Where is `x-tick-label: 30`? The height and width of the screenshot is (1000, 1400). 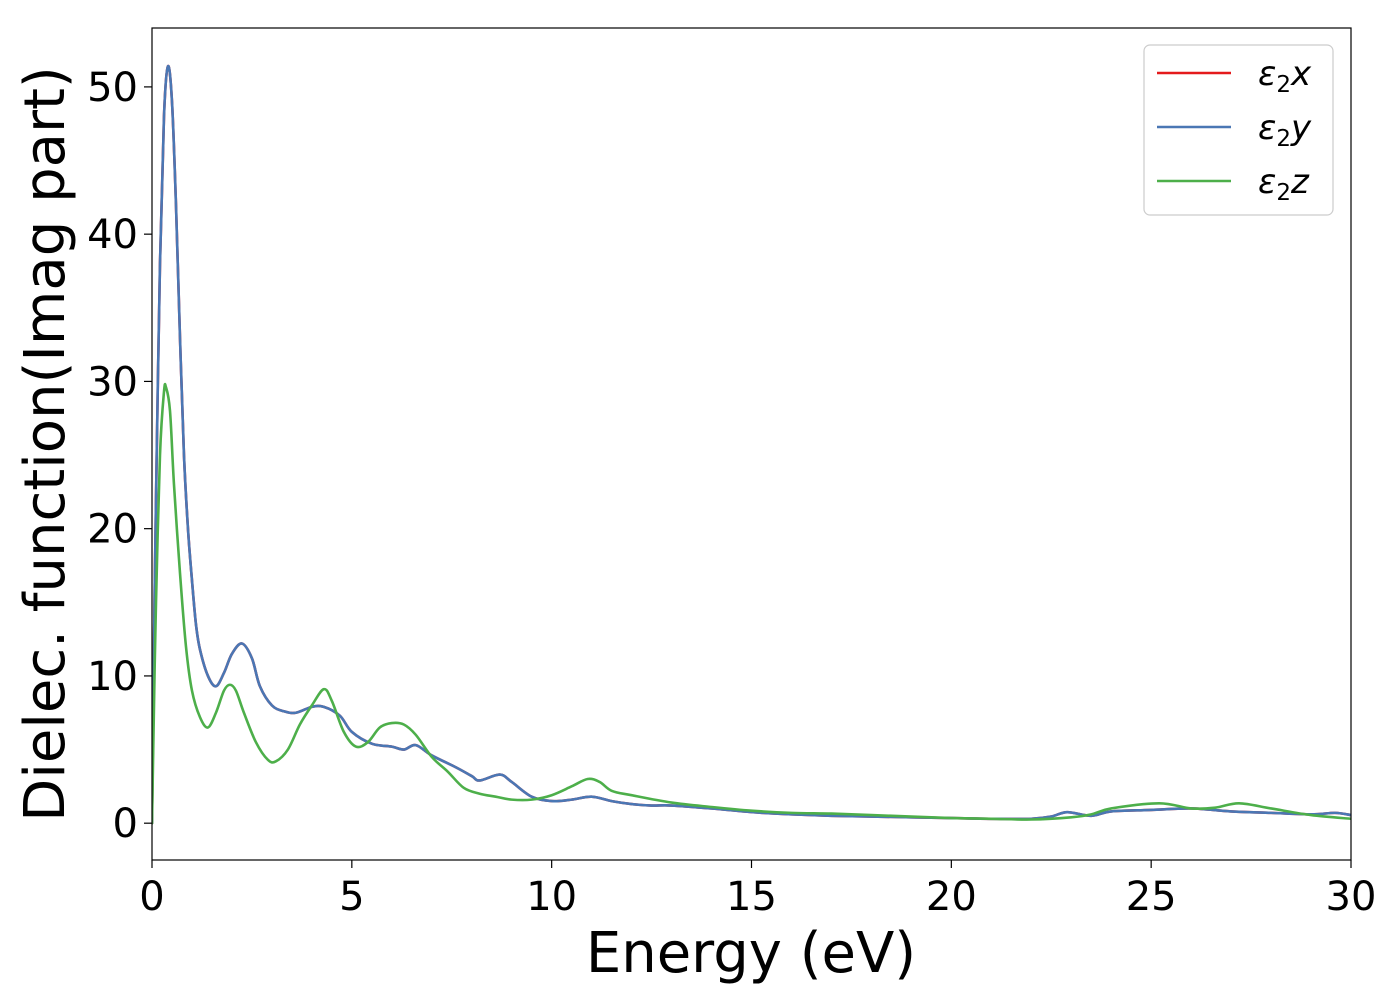 x-tick-label: 30 is located at coordinates (1351, 897).